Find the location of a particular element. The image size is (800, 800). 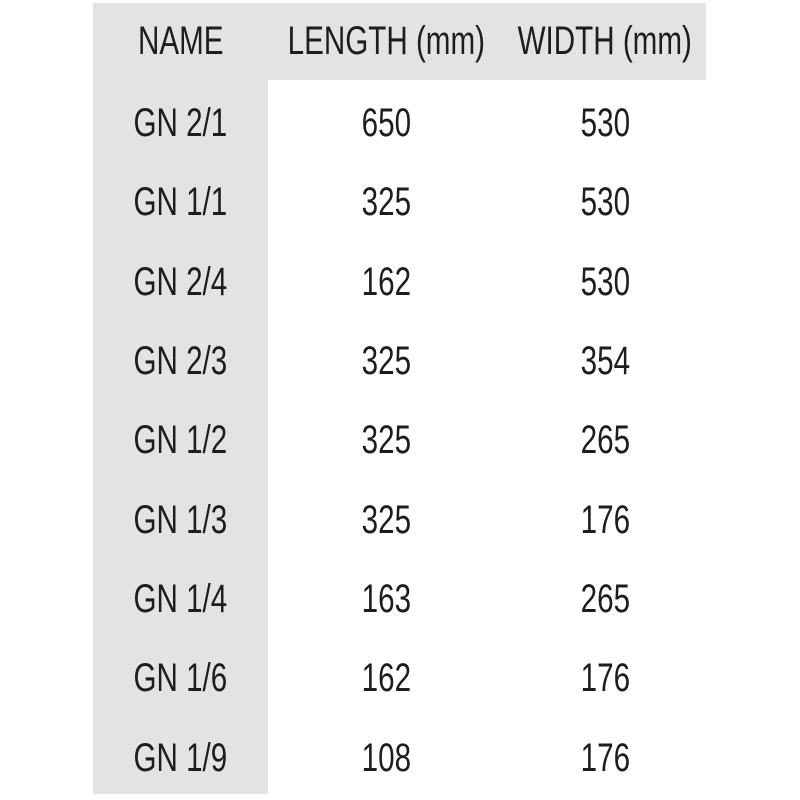

row-name-cell: GN 1/1 is located at coordinates (180, 199).